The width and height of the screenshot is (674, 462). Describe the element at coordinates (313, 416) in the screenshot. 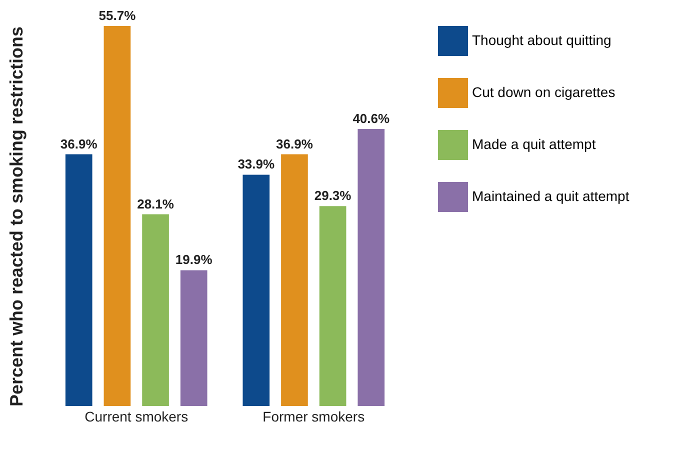

I see `x-tick-label: Former smokers` at that location.